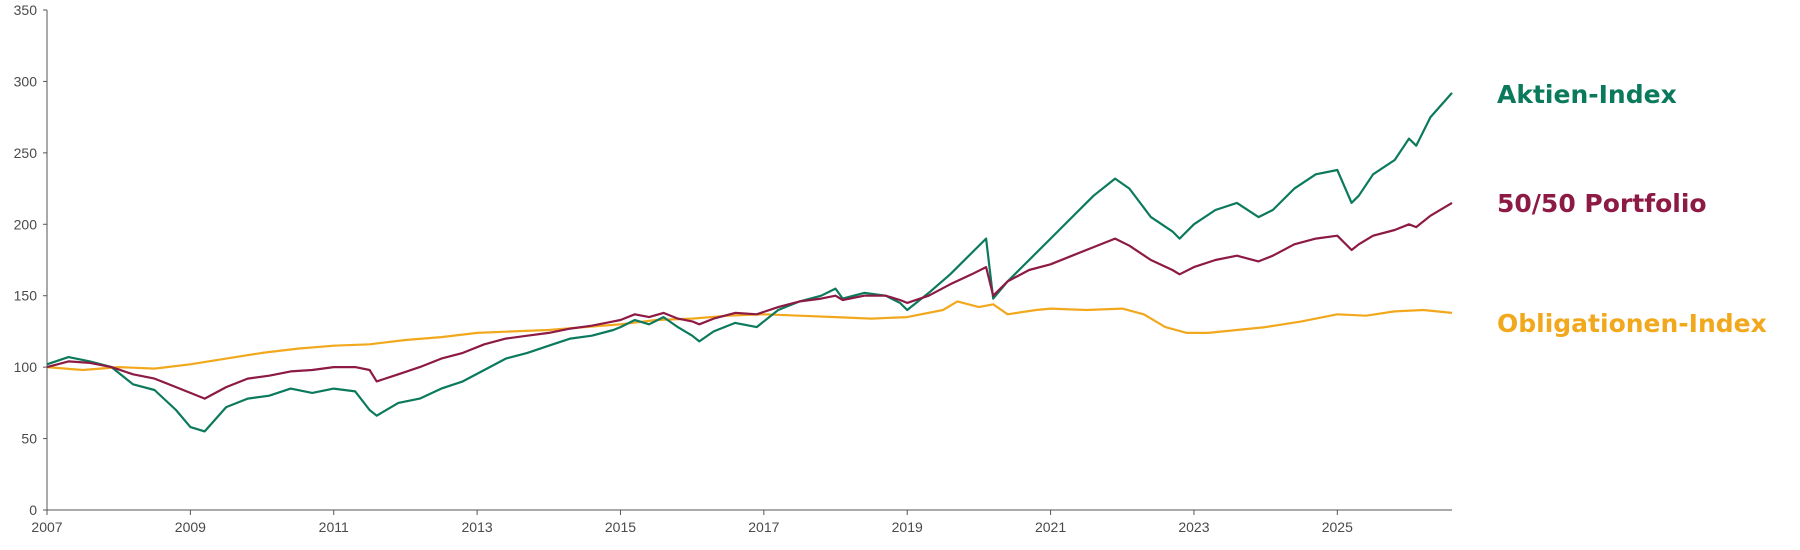 This screenshot has height=550, width=1800. Describe the element at coordinates (907, 527) in the screenshot. I see `x-tick-label: 2019` at that location.